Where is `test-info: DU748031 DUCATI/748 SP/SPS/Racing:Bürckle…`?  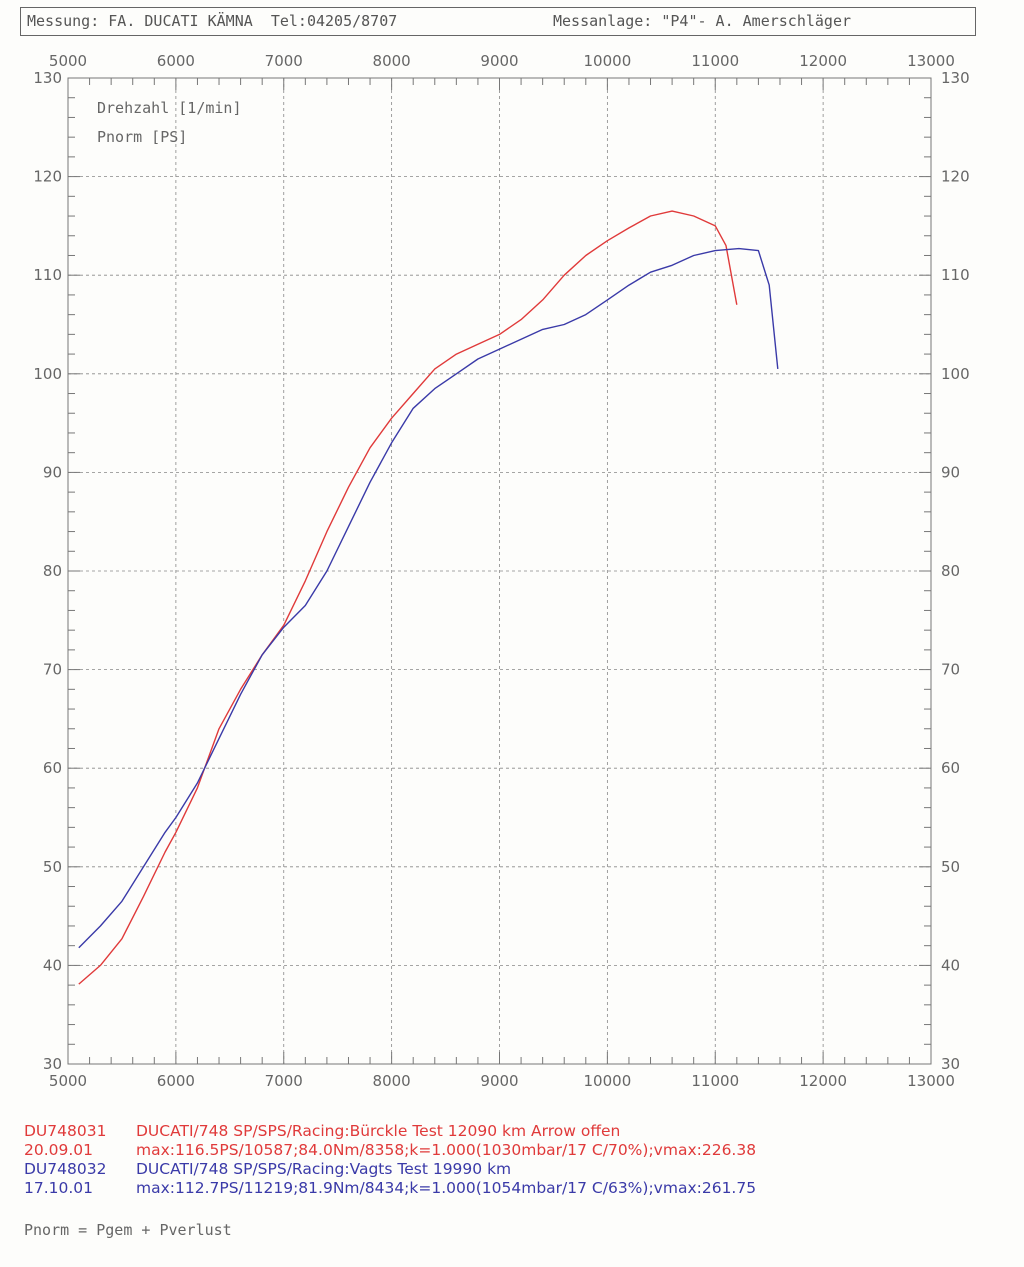 test-info: DU748031 DUCATI/748 SP/SPS/Racing:Bürckle… is located at coordinates (390, 1160).